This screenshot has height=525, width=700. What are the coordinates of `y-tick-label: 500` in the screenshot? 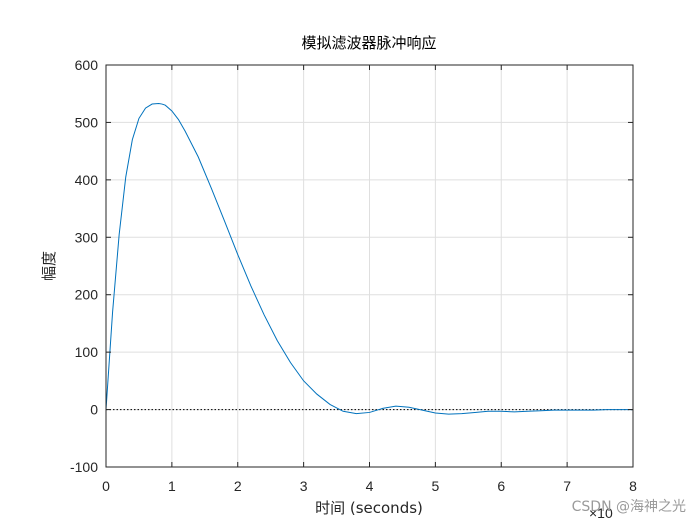 It's located at (87, 122).